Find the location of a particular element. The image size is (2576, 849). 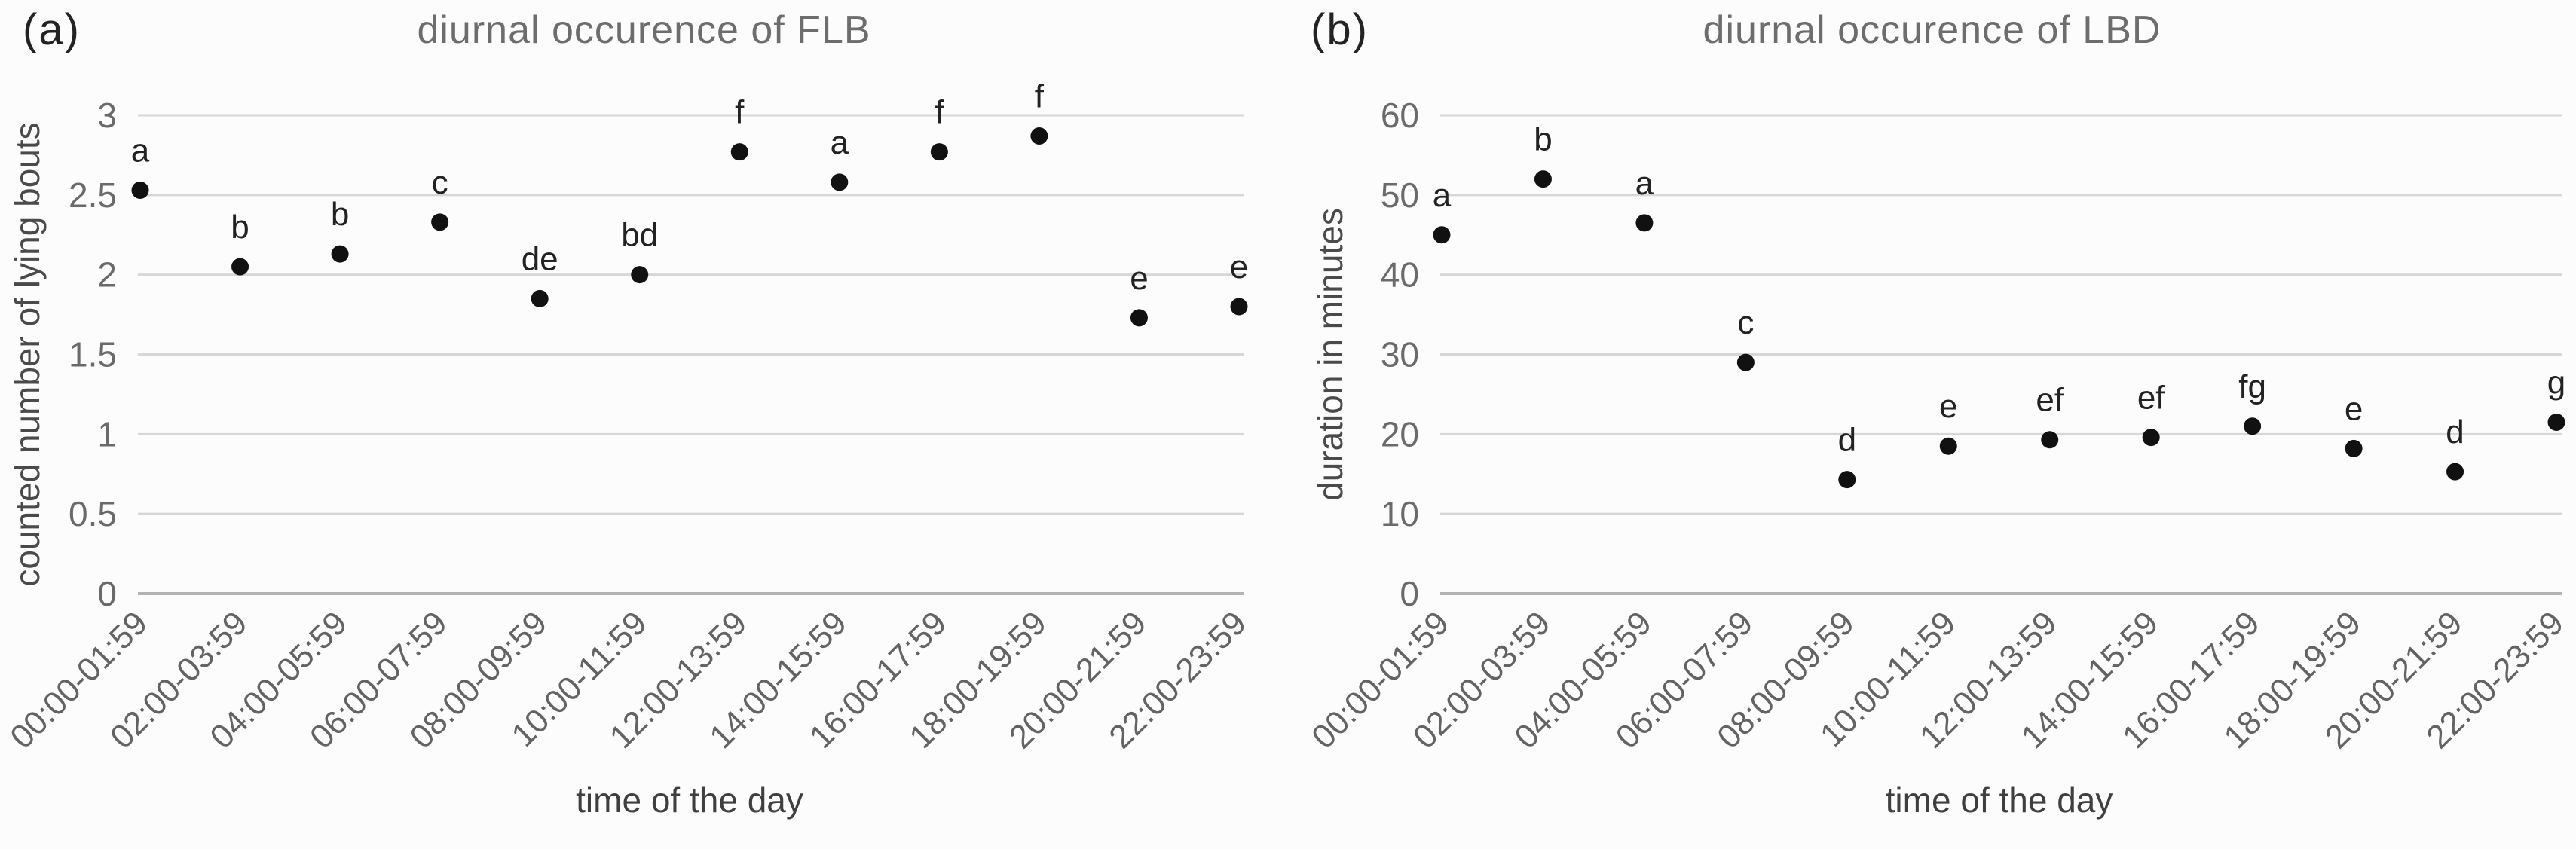

significance-letter: g is located at coordinates (2556, 382).